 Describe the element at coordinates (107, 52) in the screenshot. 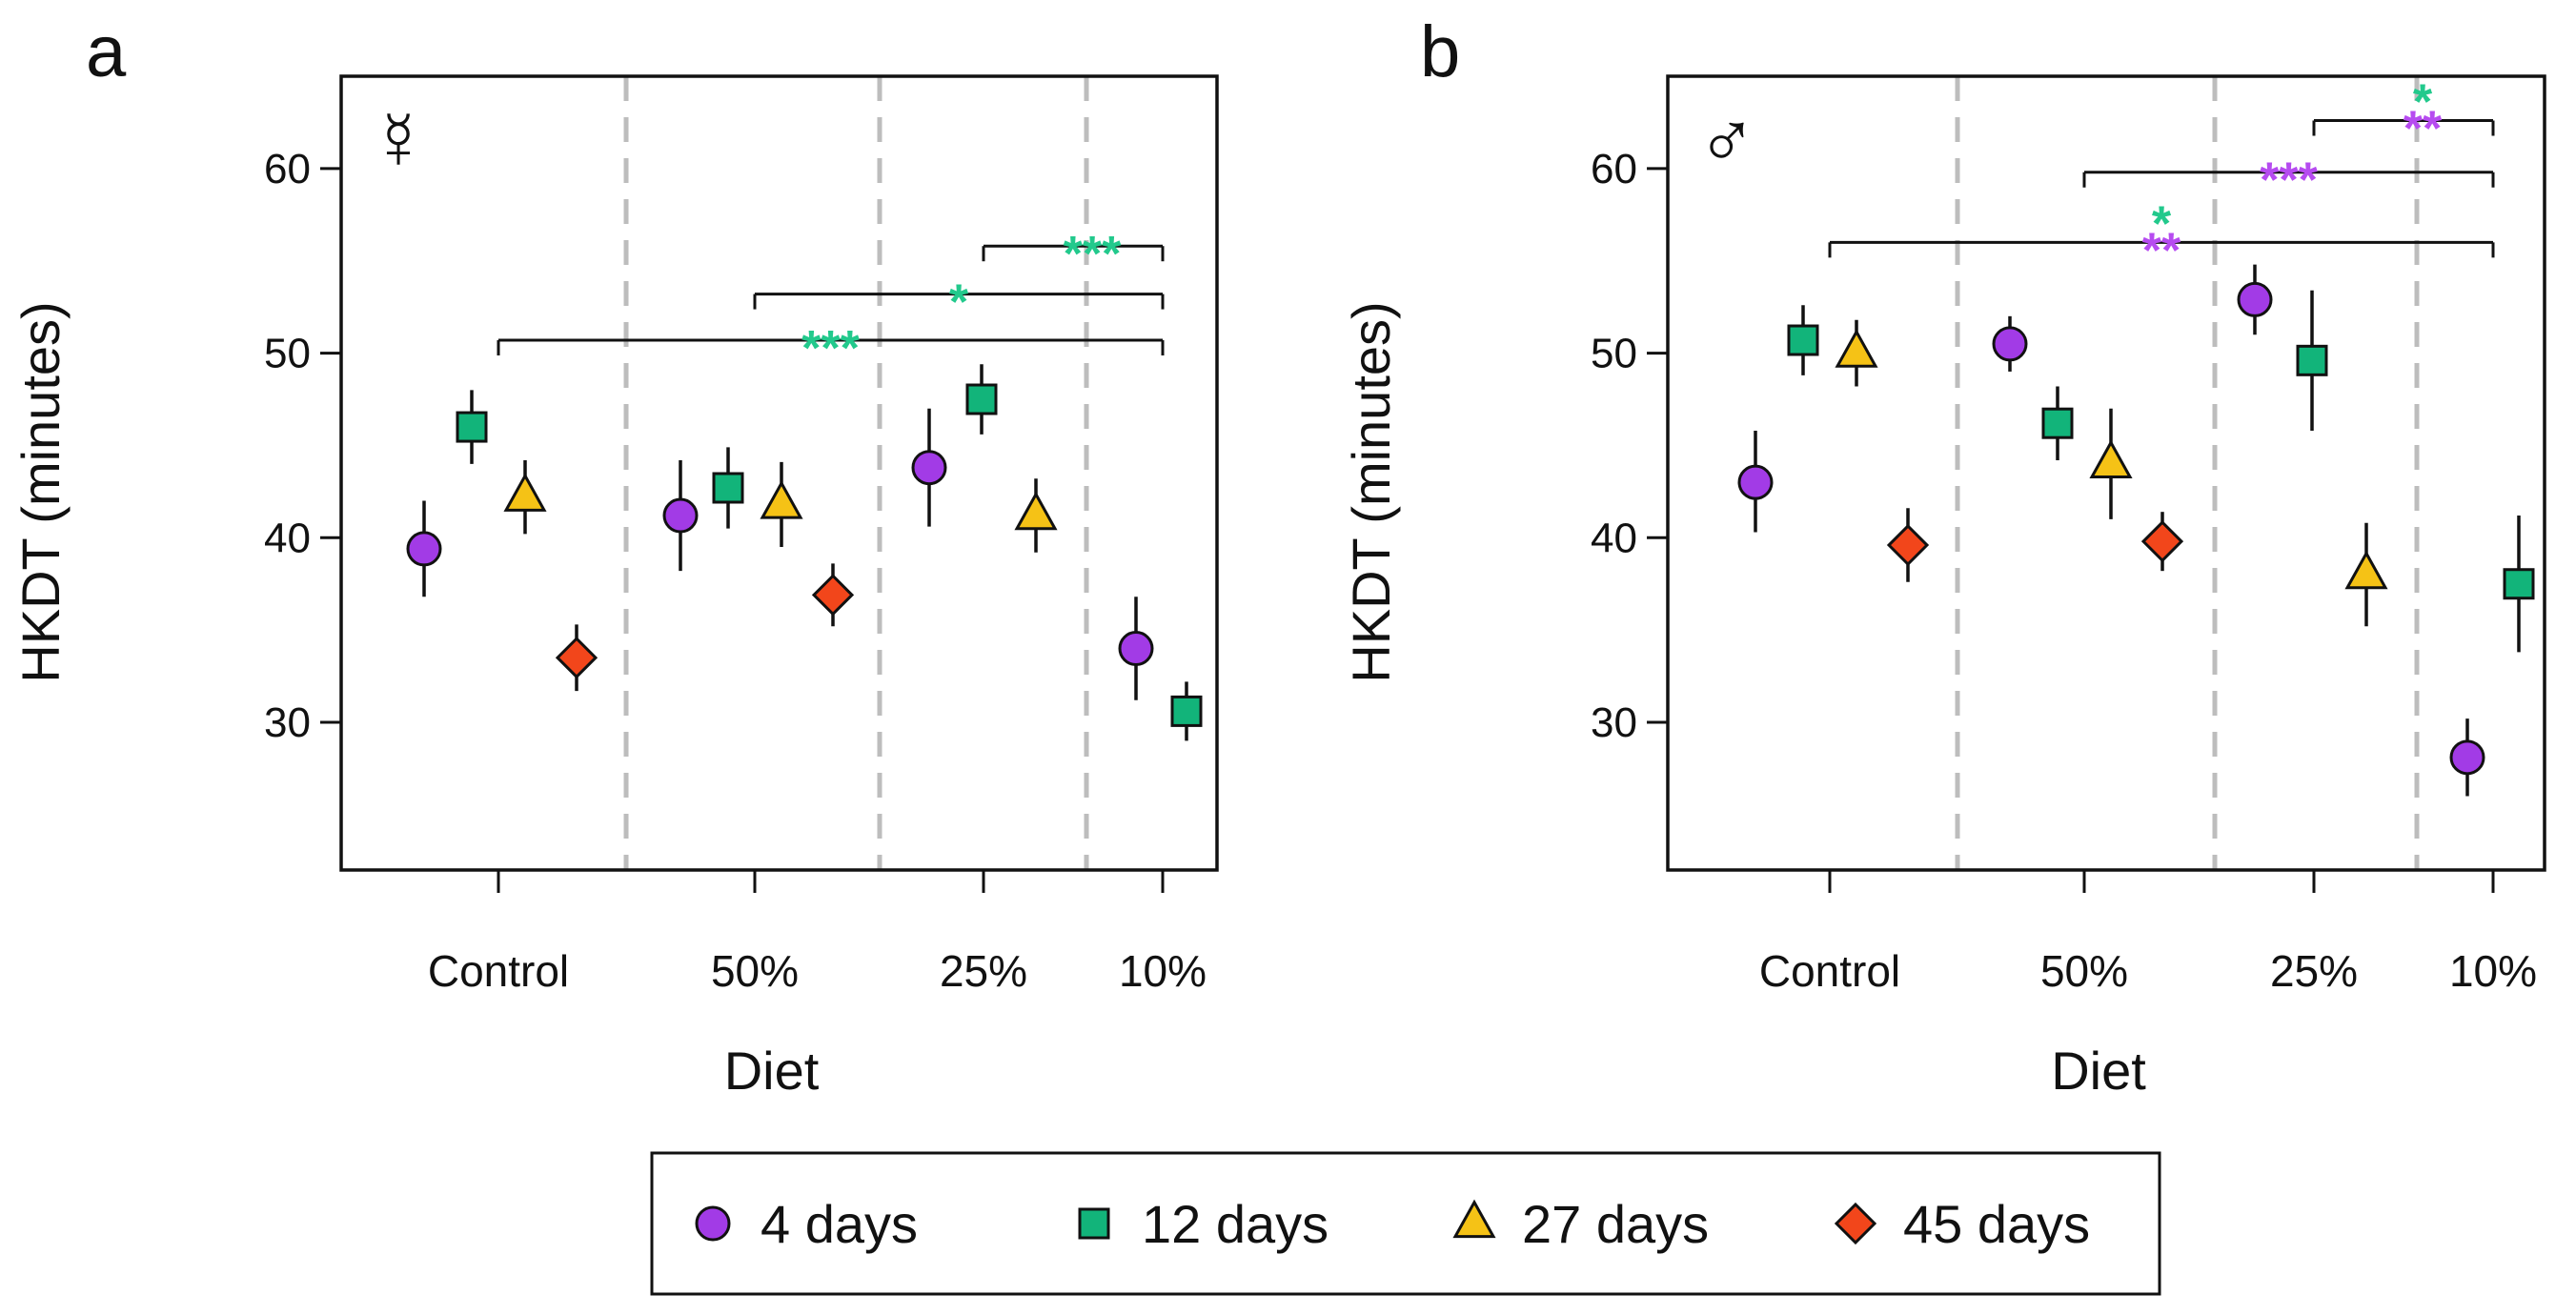

I see `panel-letter: a` at that location.